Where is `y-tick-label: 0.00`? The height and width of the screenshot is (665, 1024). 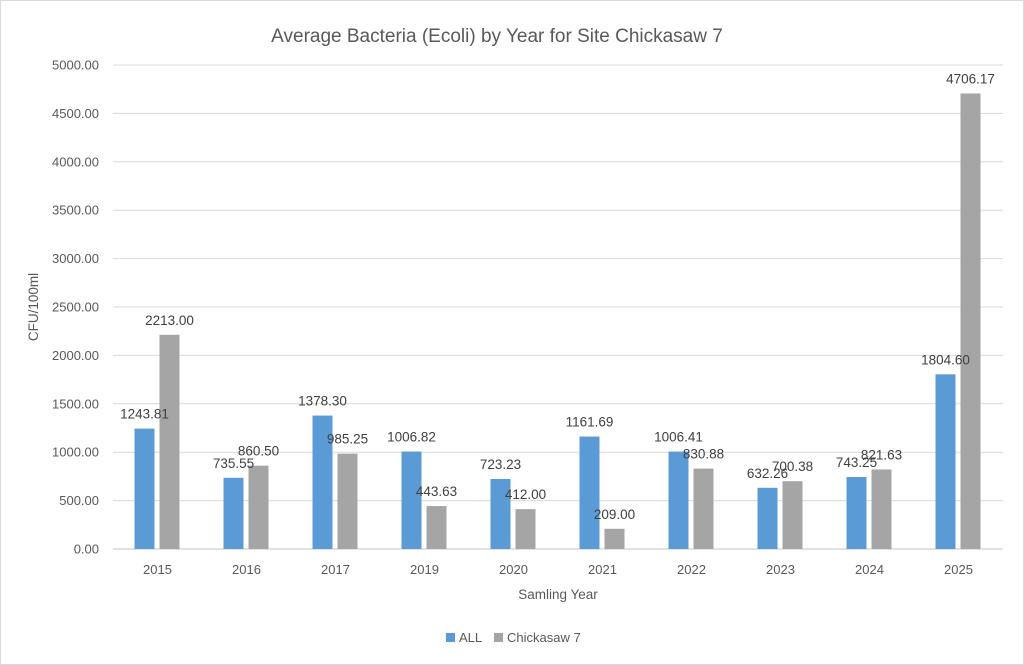 y-tick-label: 0.00 is located at coordinates (86, 549).